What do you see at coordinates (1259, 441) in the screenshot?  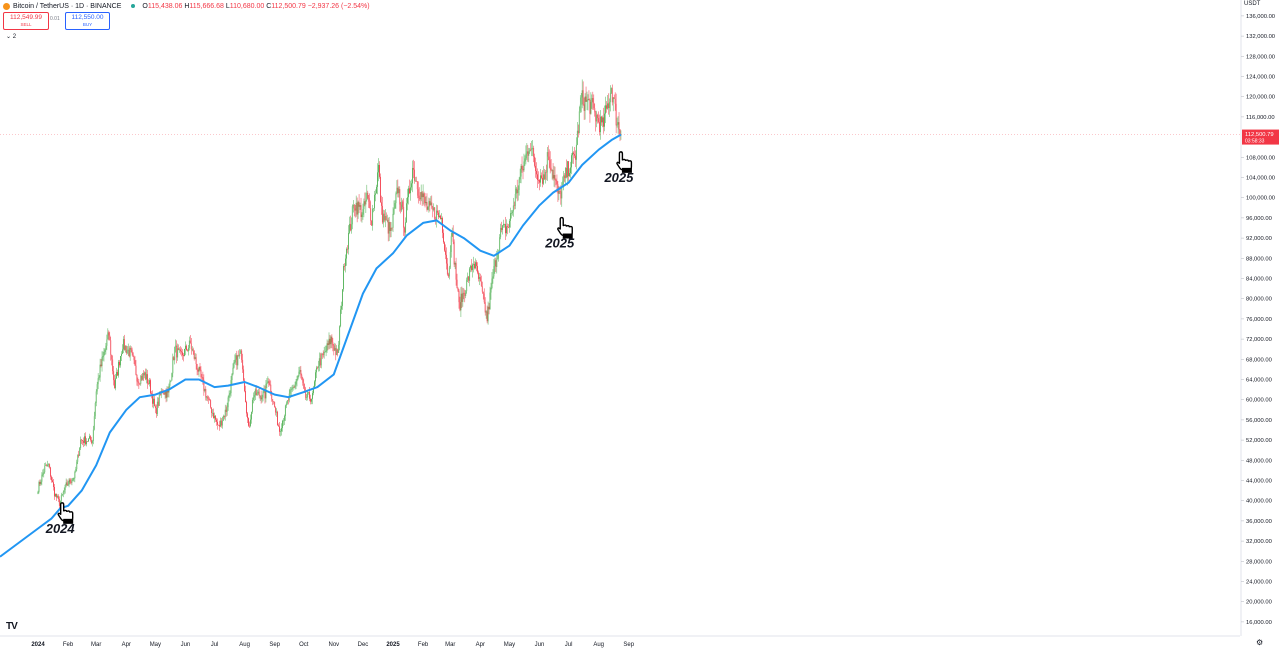 I see `price-tick-label: 52,000.00` at bounding box center [1259, 441].